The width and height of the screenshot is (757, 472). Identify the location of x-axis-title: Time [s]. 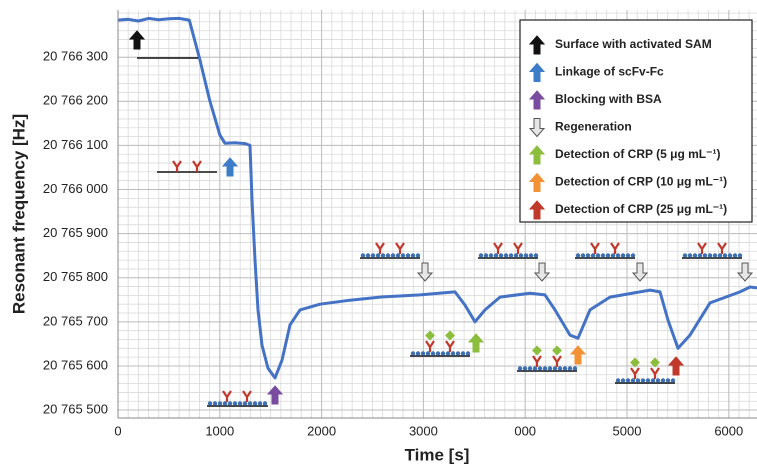
(437, 454).